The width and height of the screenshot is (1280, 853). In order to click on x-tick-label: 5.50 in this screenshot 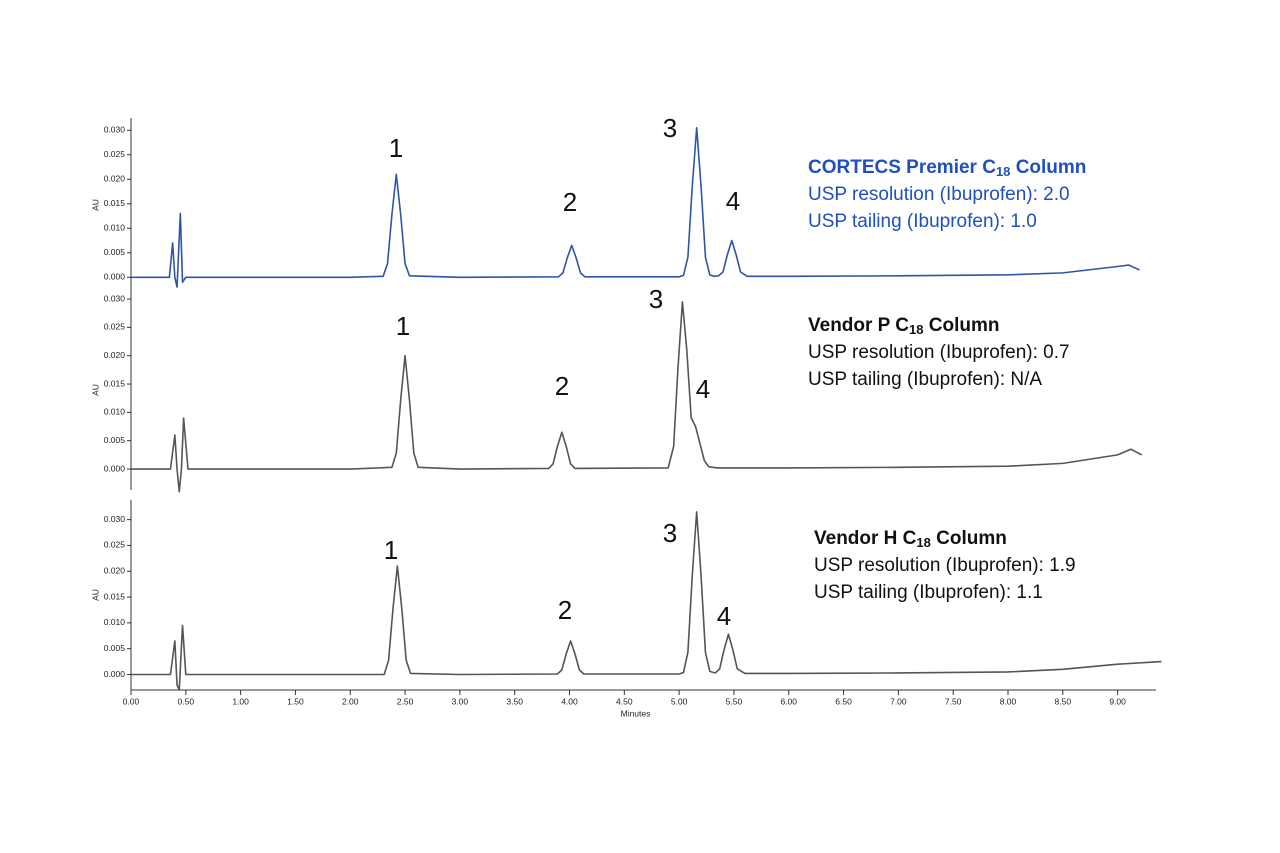, I will do `click(734, 701)`.